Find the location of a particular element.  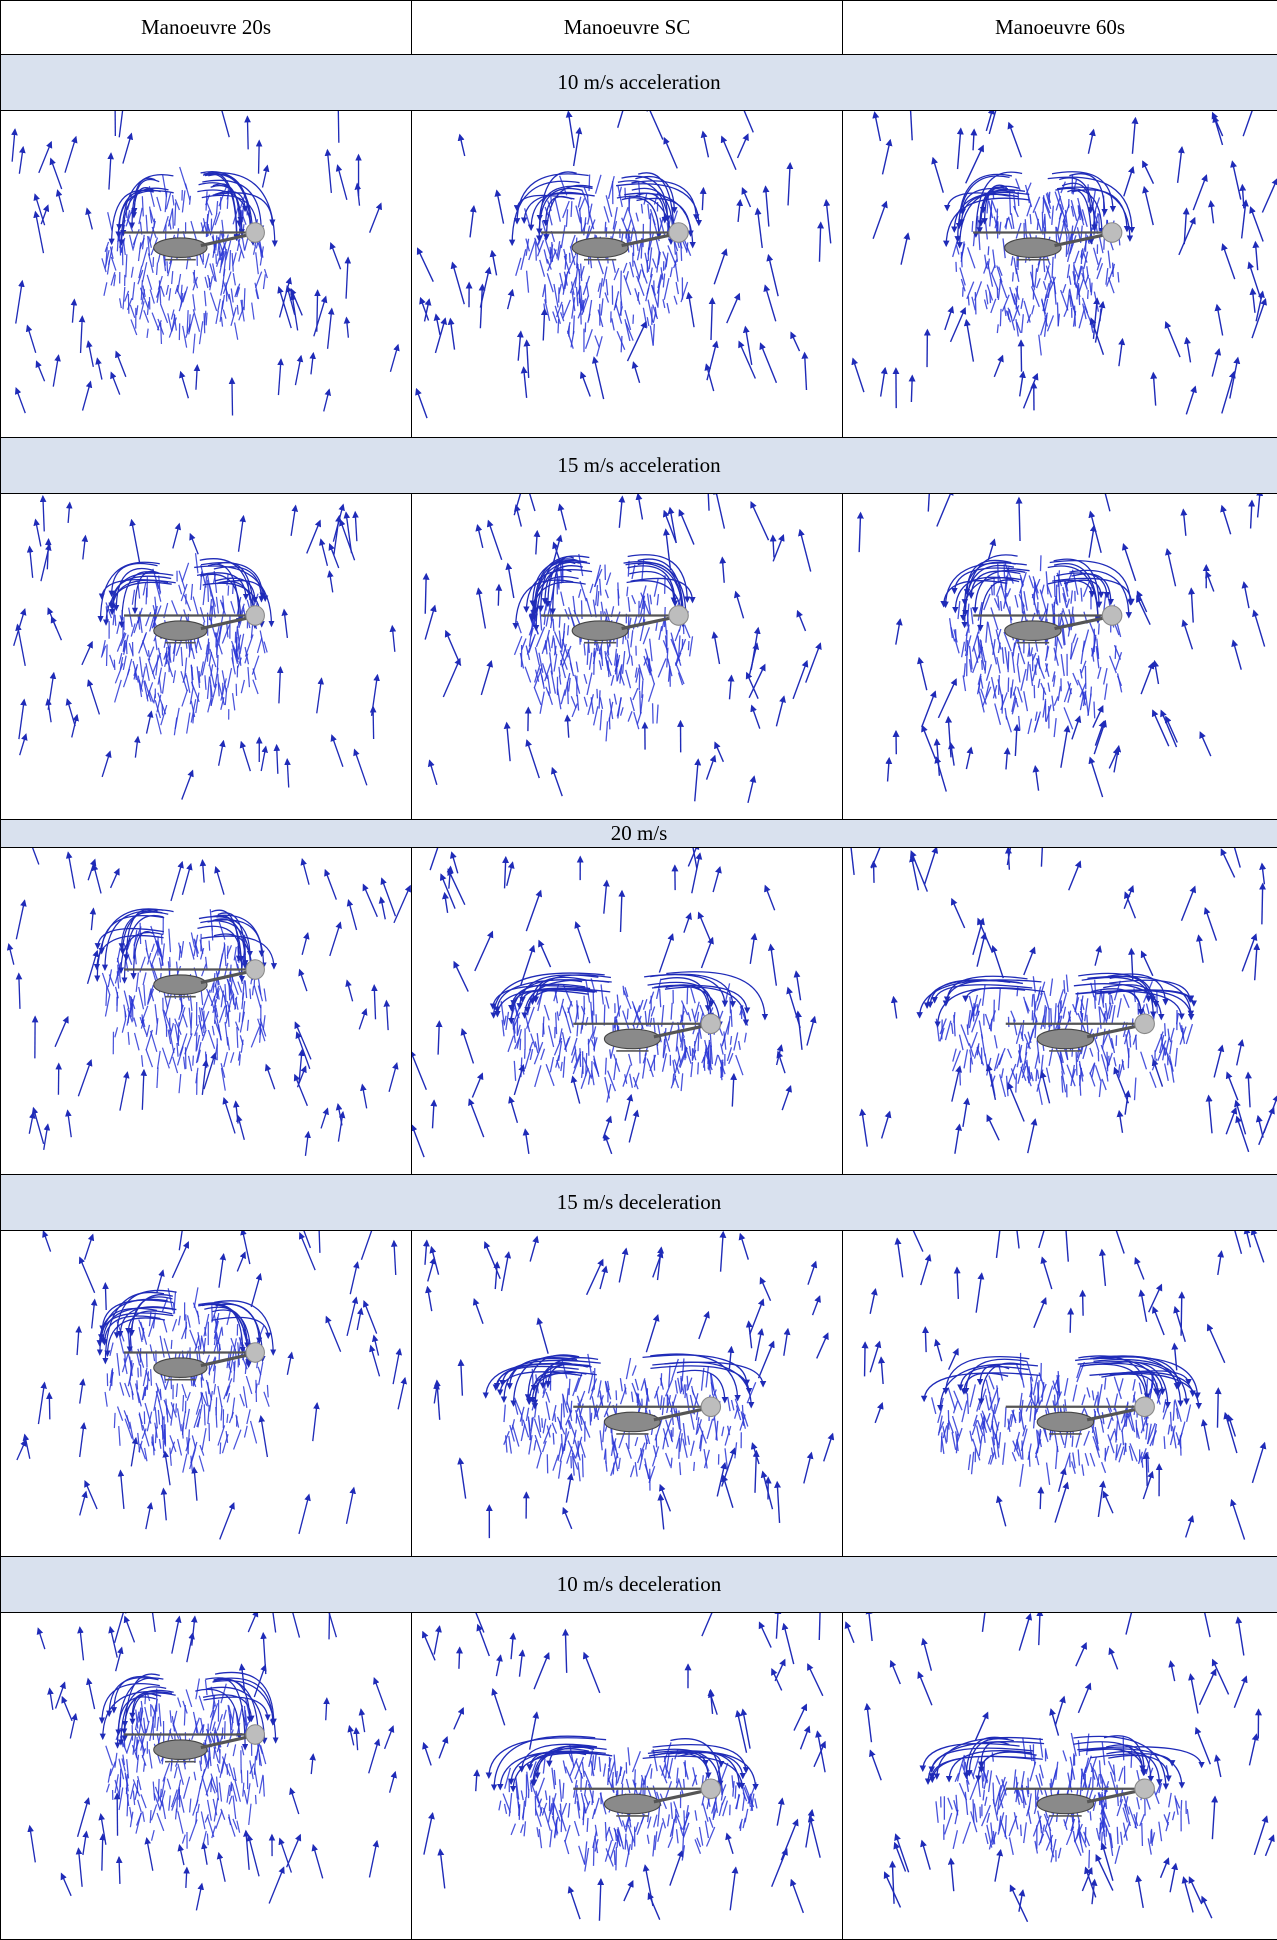

flow-field-10acc-sc is located at coordinates (627, 274).